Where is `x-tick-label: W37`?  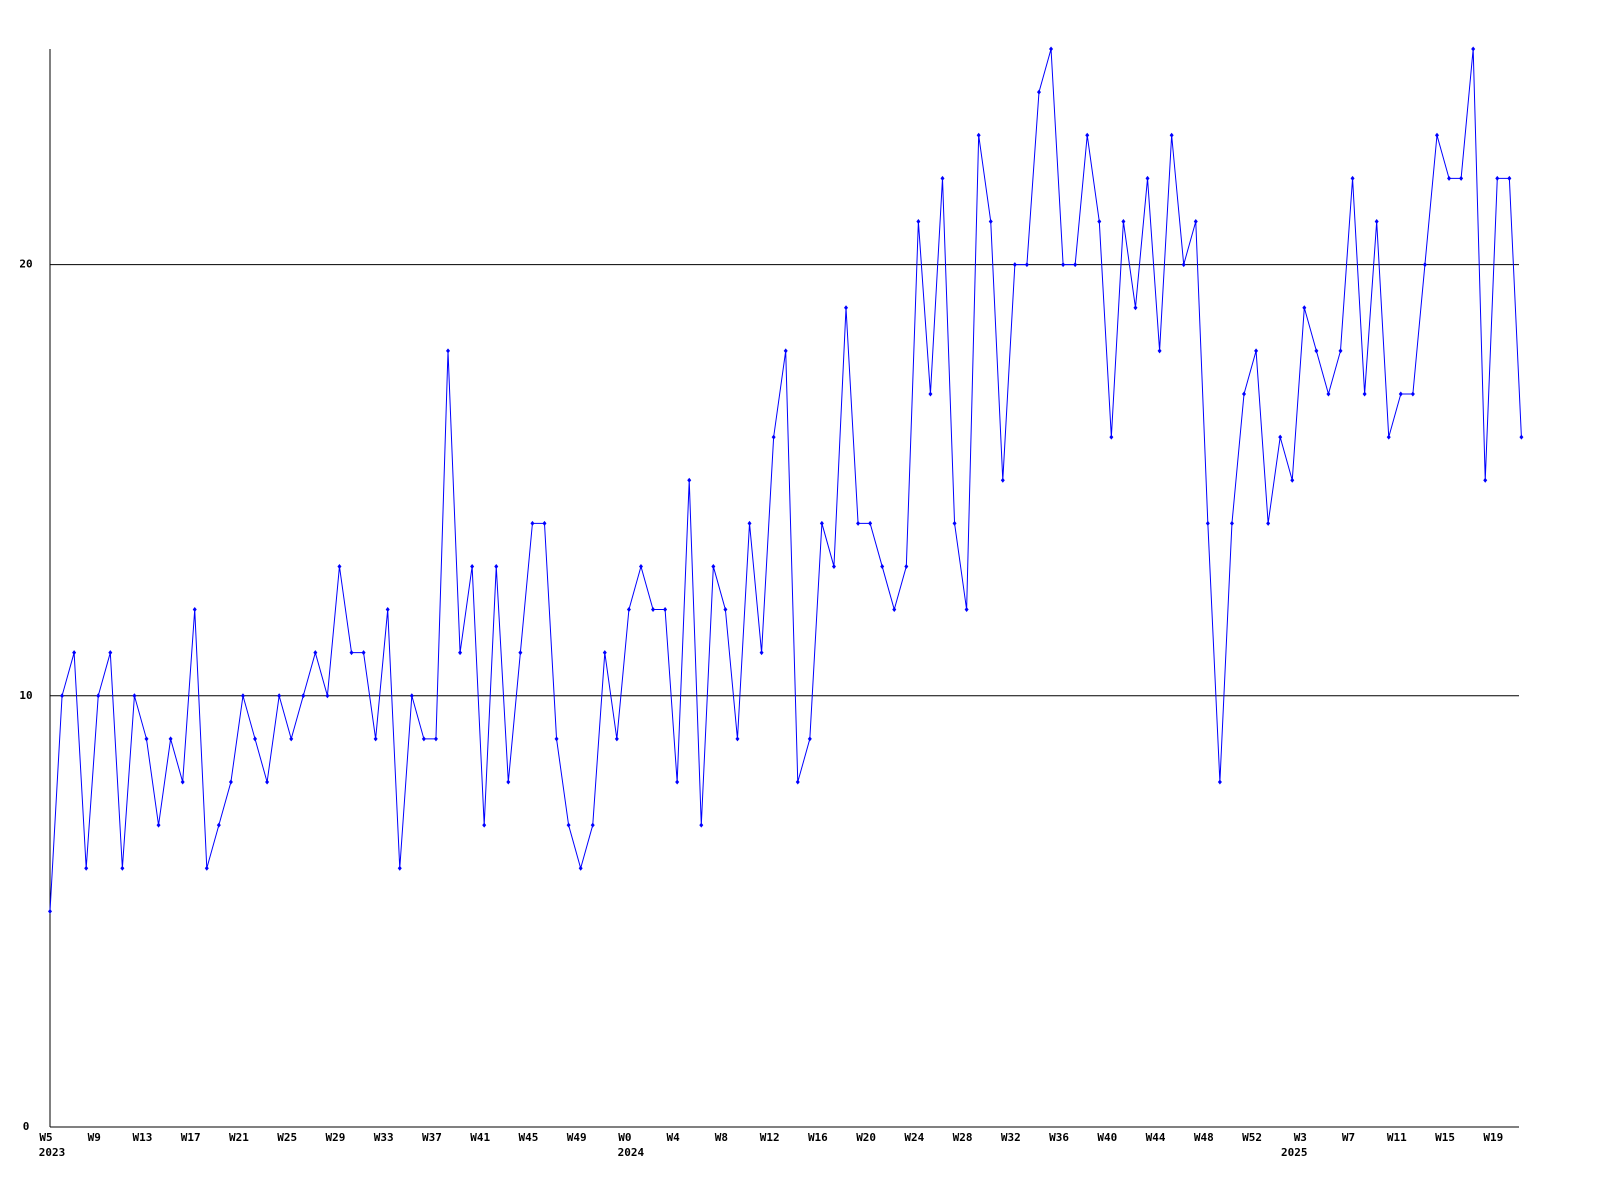
x-tick-label: W37 is located at coordinates (432, 1137).